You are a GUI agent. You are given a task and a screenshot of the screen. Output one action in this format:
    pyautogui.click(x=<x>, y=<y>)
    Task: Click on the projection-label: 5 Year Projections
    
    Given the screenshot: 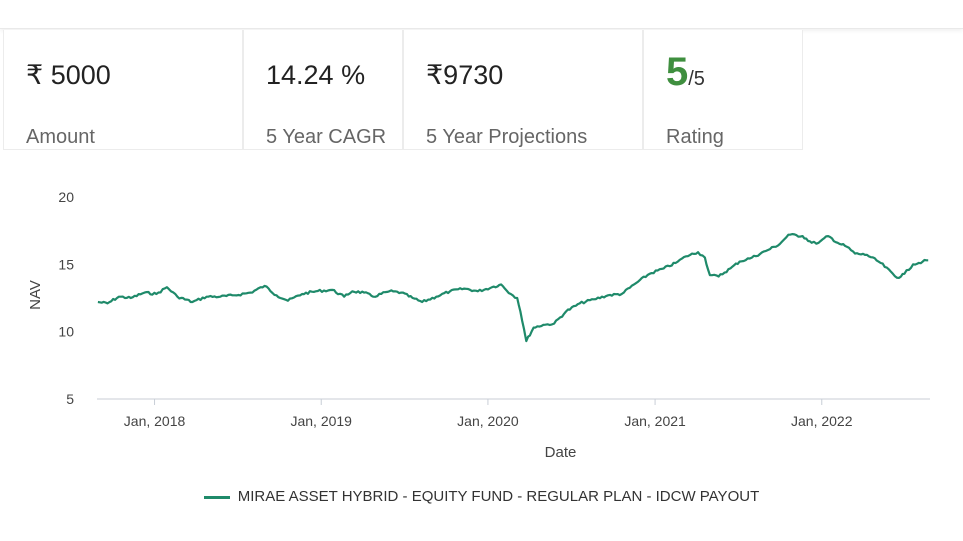 What is the action you would take?
    pyautogui.click(x=507, y=137)
    